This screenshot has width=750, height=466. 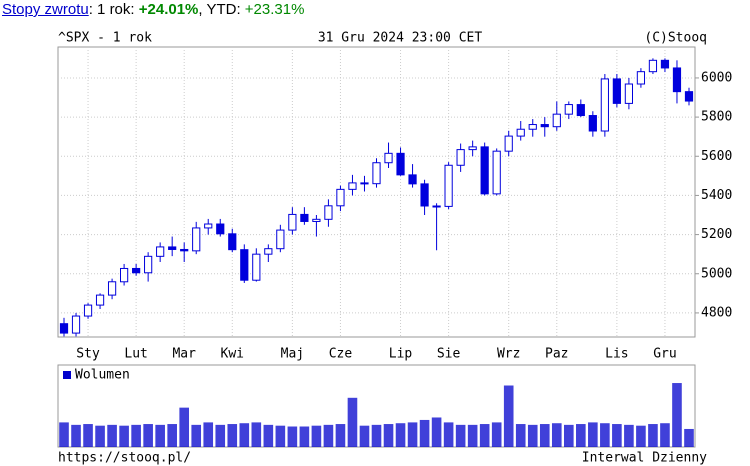 I want to click on x-tick-label: Sie, so click(x=449, y=354).